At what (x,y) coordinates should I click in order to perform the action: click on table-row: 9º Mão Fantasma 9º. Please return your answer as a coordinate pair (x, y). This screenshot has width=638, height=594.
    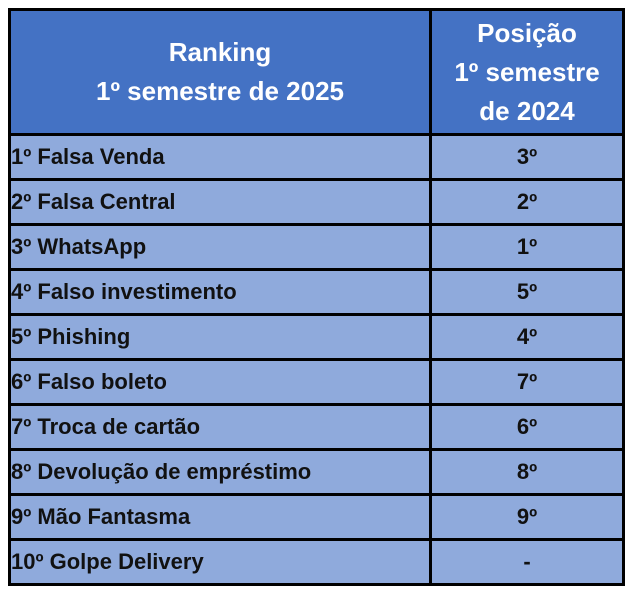
    Looking at the image, I should click on (316, 517).